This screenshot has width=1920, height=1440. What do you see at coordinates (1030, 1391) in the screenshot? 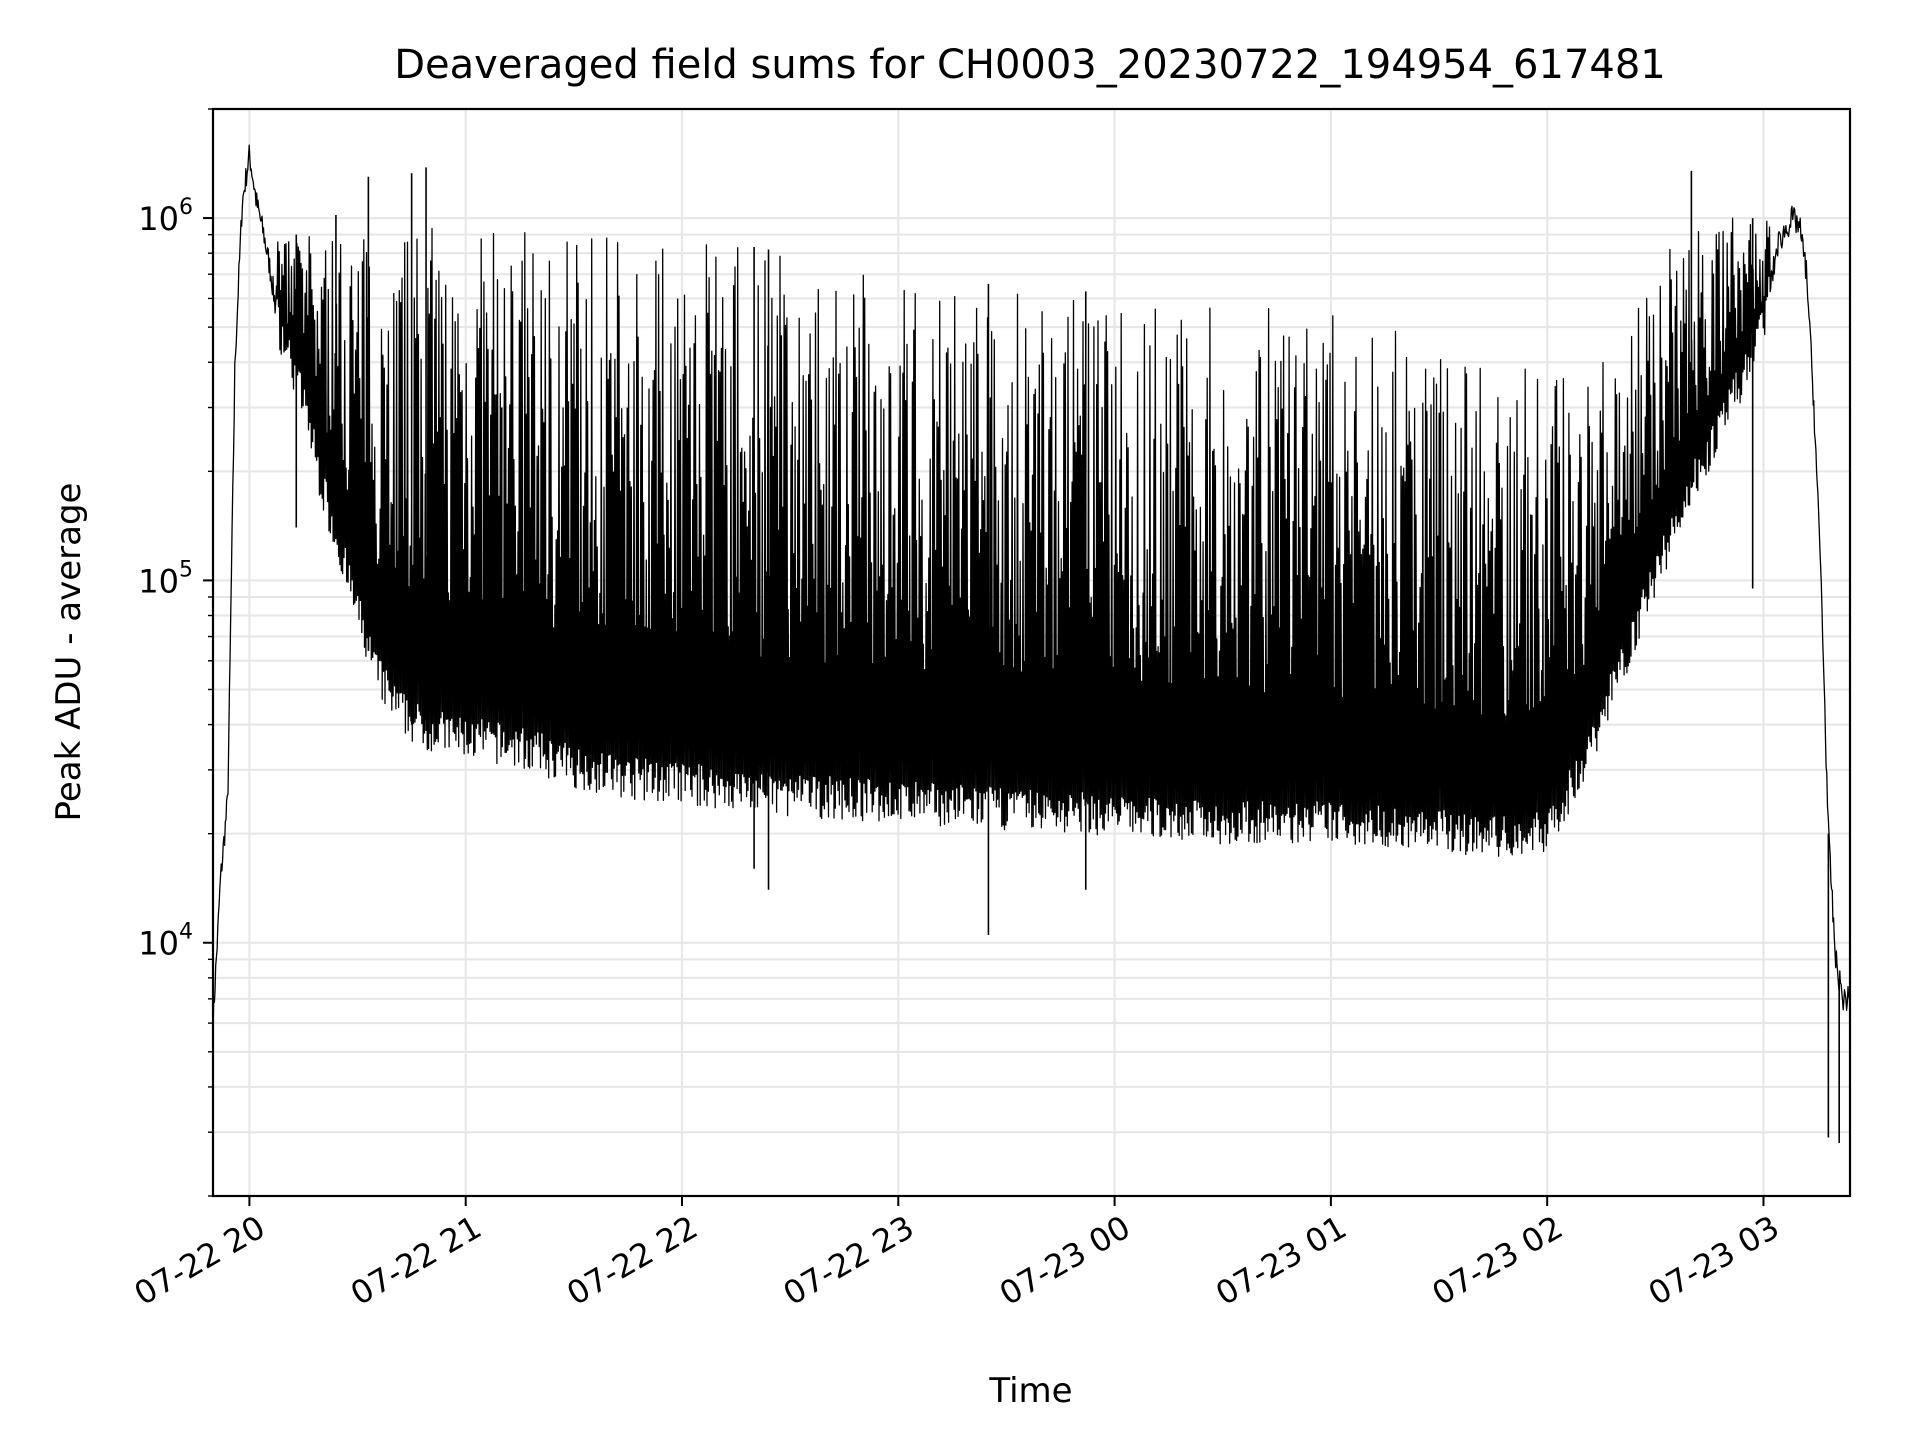
I see `x-axis-label: Time` at bounding box center [1030, 1391].